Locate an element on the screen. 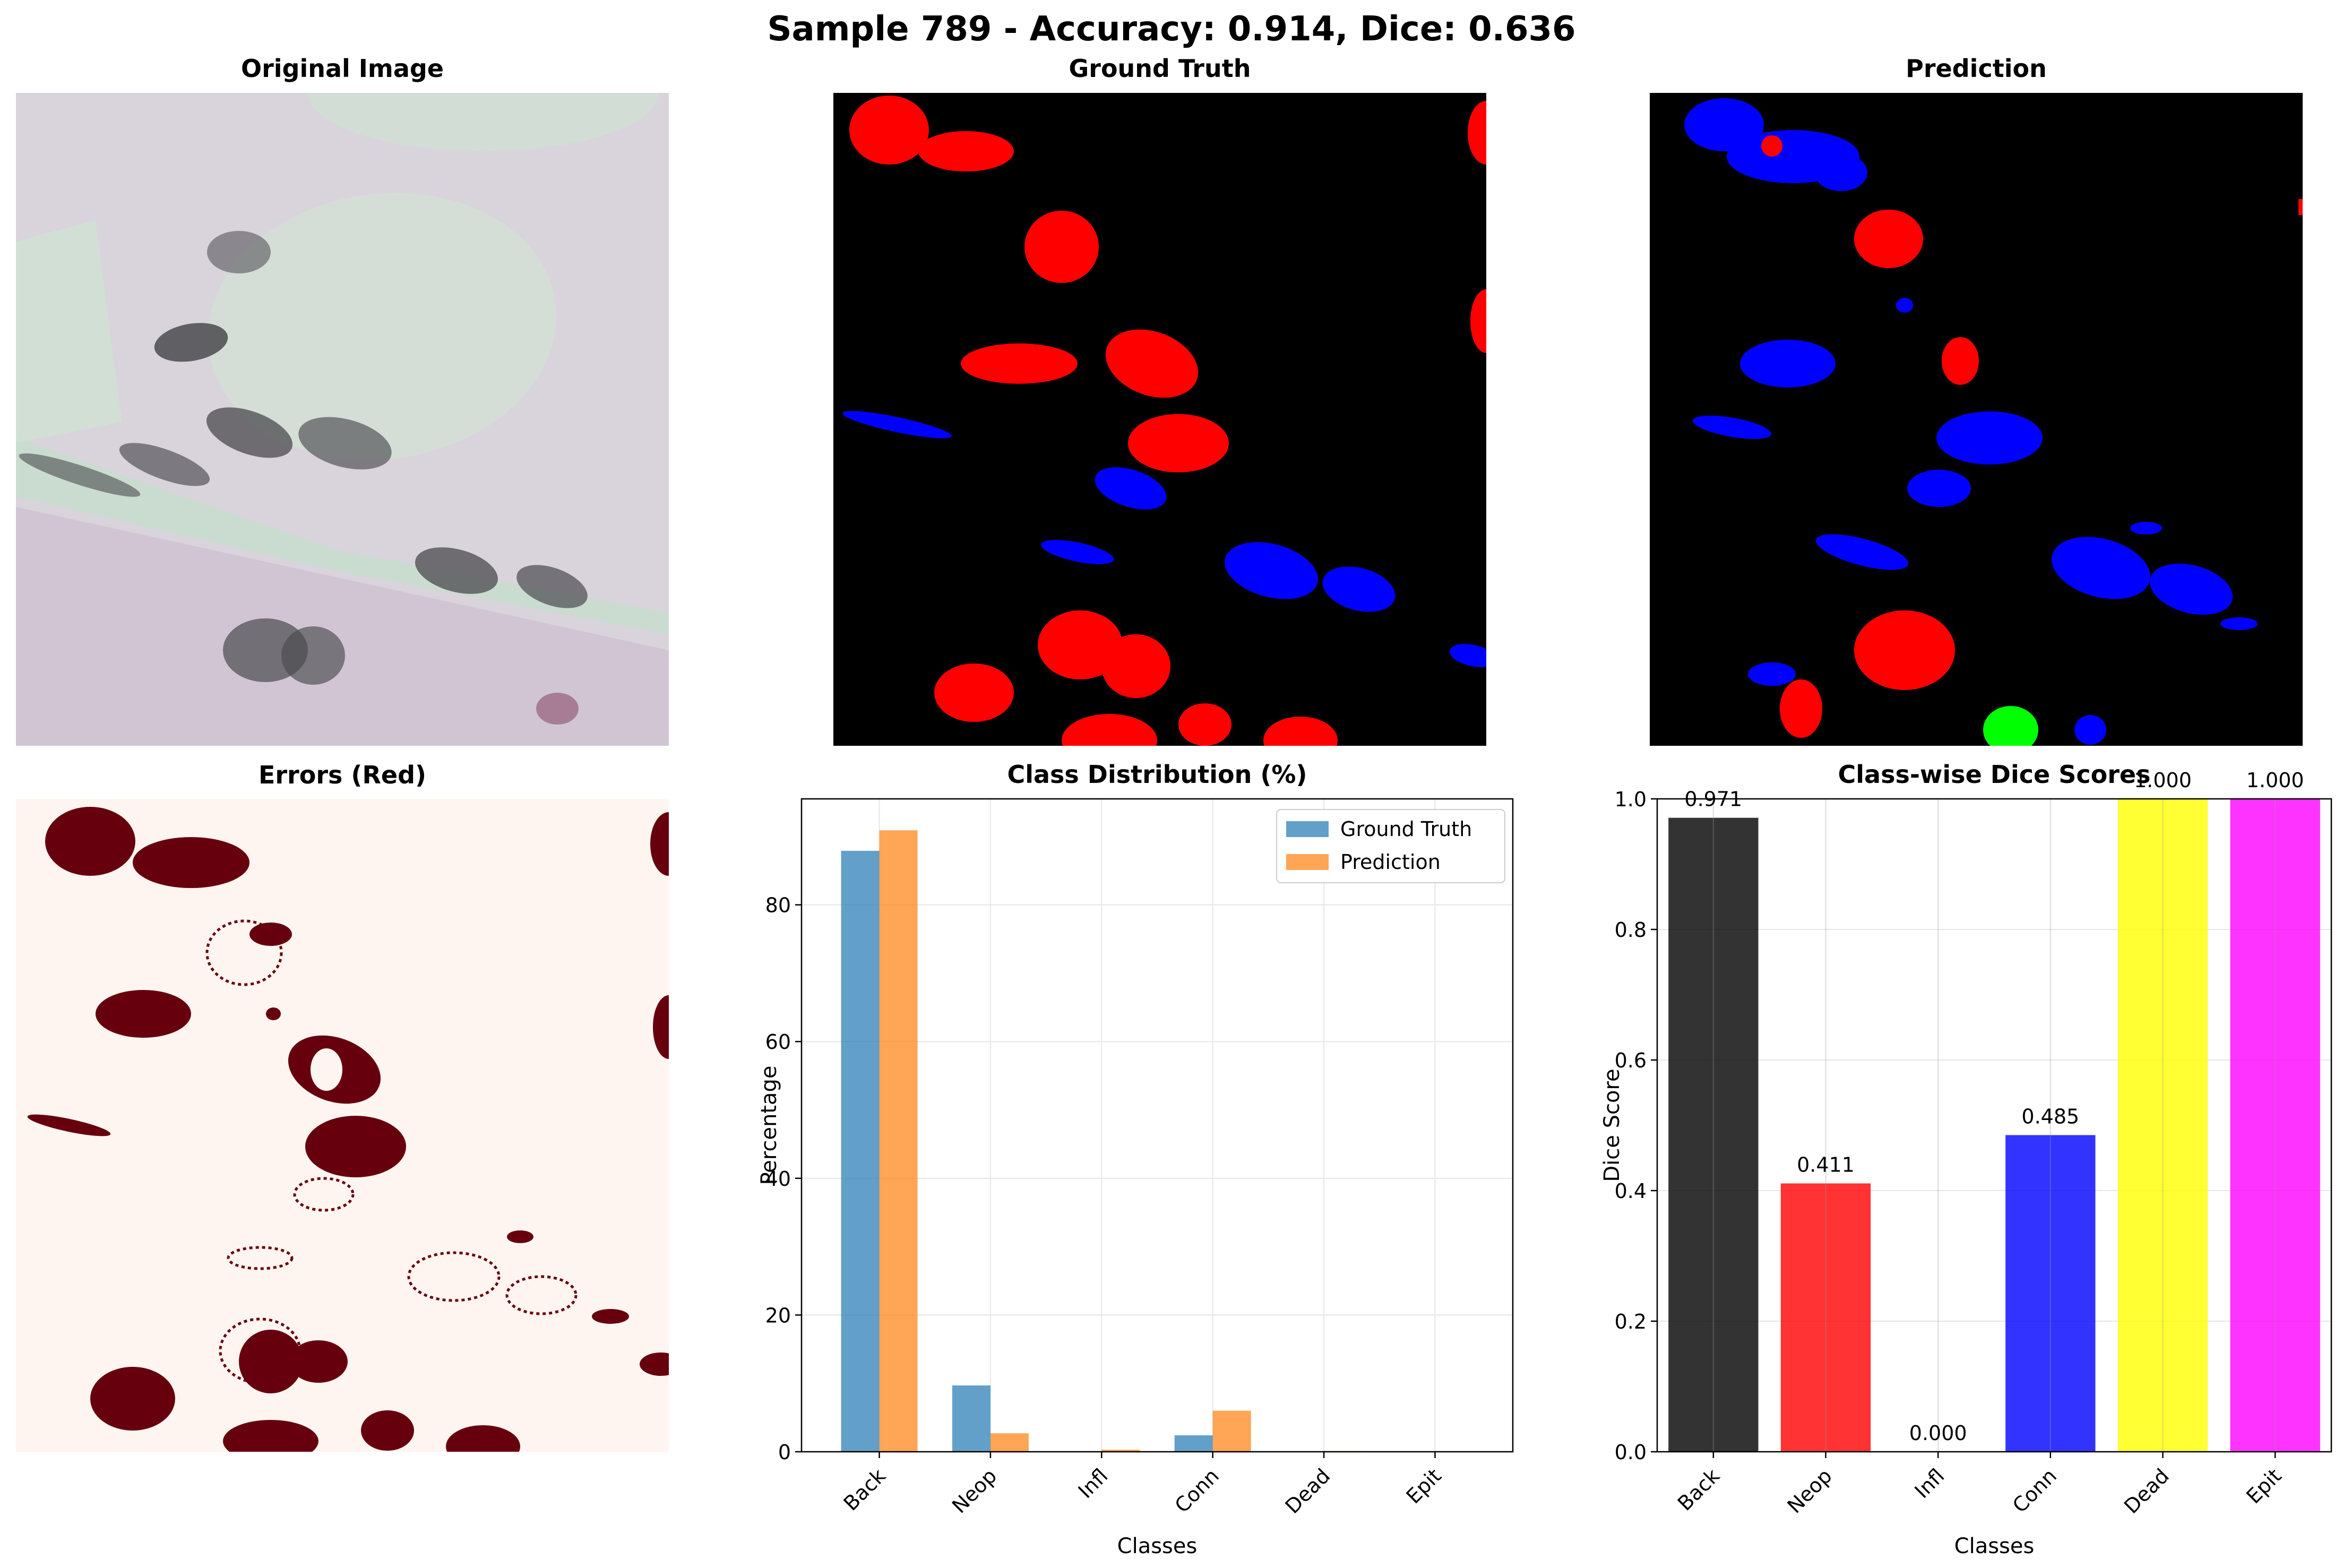  dist-ytick-label: 20 is located at coordinates (778, 1316).